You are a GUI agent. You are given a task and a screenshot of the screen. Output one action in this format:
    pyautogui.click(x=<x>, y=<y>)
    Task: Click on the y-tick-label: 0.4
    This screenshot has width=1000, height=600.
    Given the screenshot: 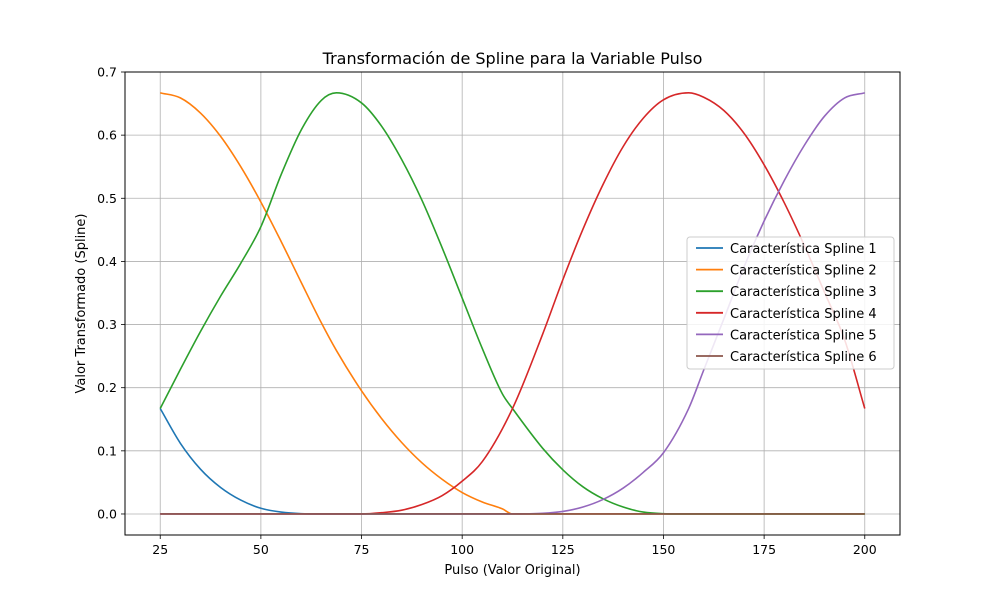 What is the action you would take?
    pyautogui.click(x=107, y=261)
    